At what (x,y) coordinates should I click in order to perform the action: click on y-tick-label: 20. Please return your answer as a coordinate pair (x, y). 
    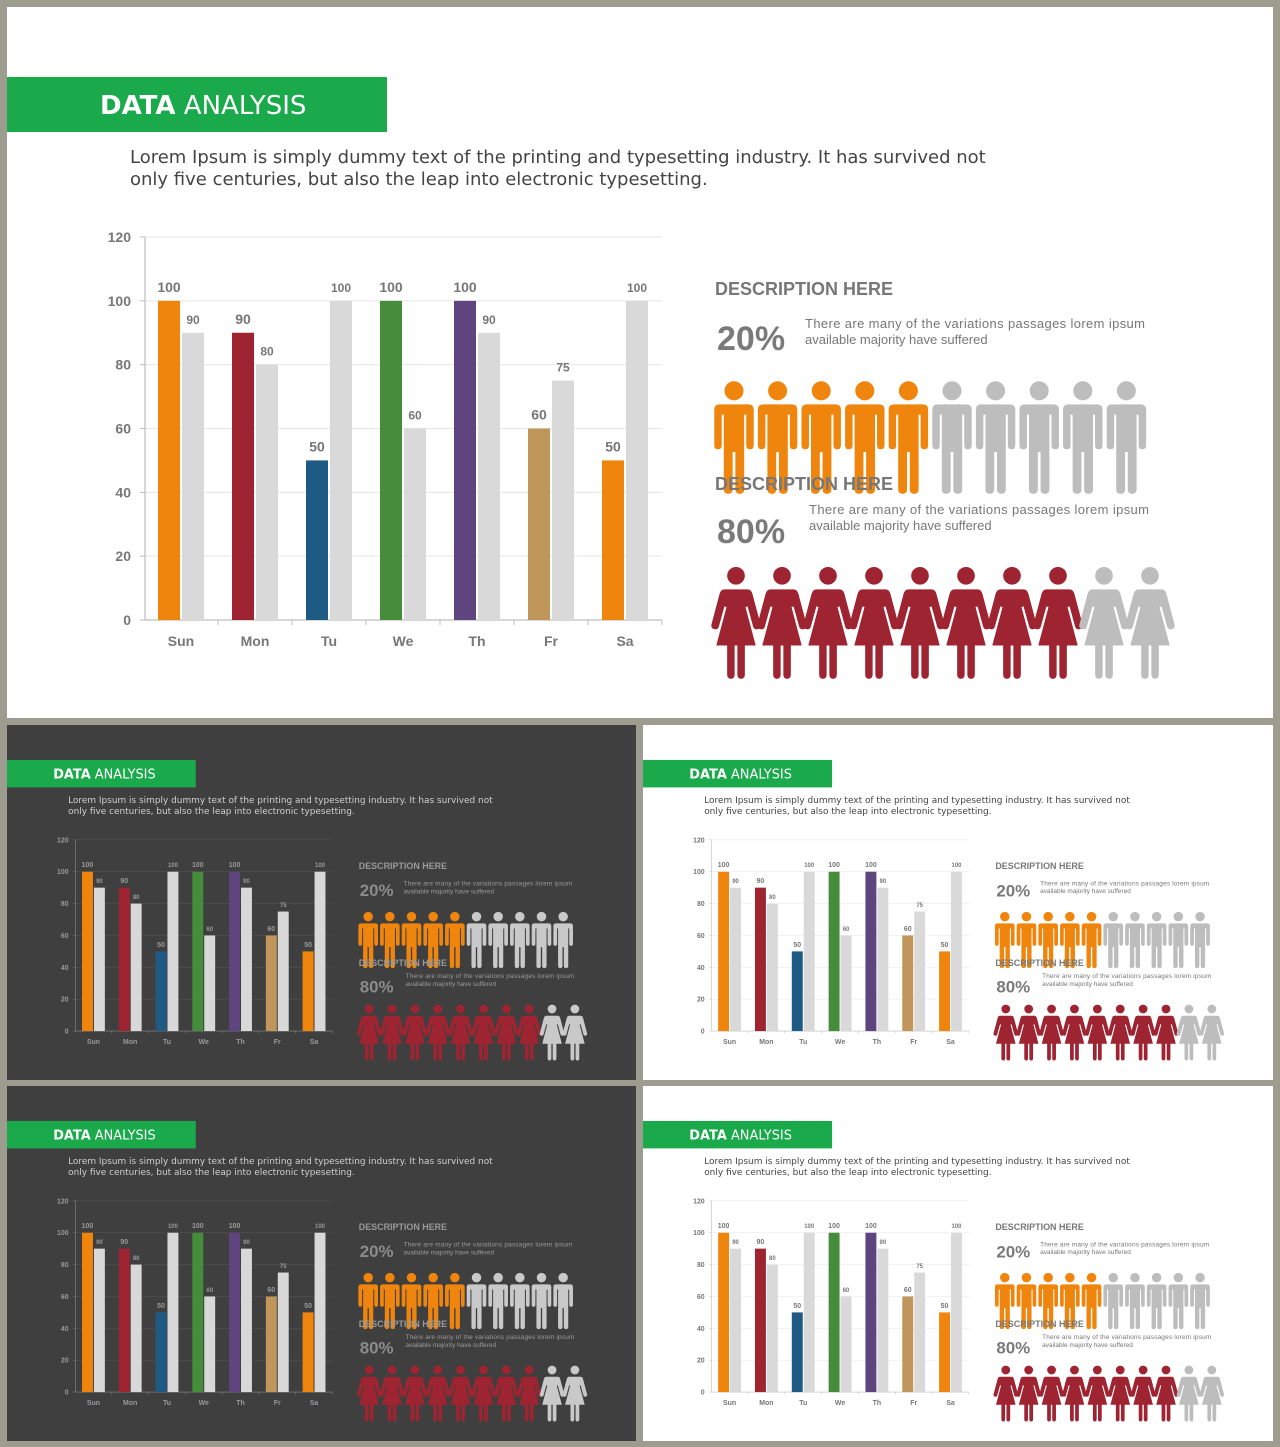
    Looking at the image, I should click on (701, 1000).